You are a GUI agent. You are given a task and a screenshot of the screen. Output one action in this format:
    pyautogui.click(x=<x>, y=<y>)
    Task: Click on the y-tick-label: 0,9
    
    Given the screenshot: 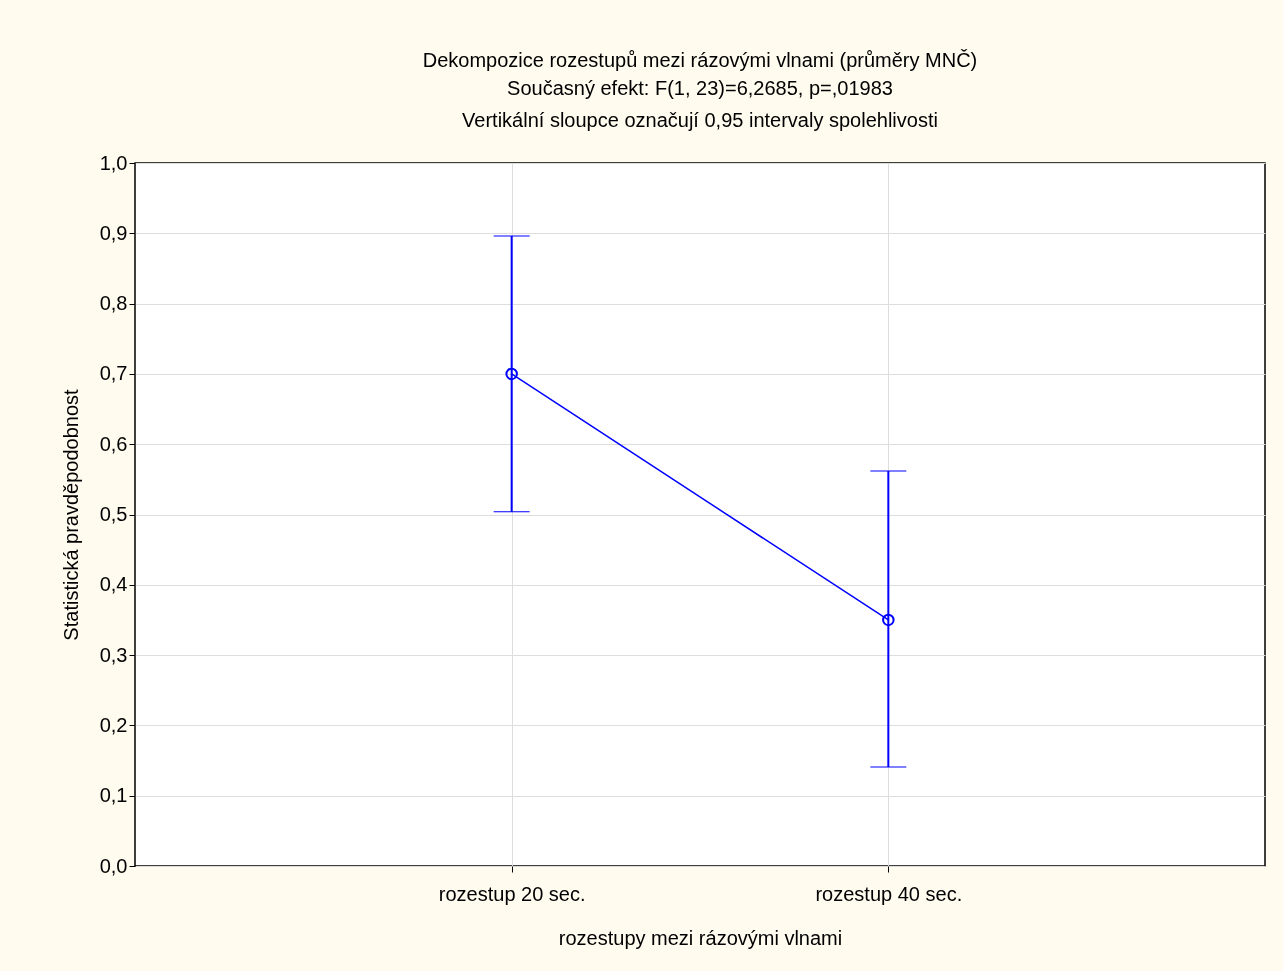 What is the action you would take?
    pyautogui.click(x=113, y=232)
    